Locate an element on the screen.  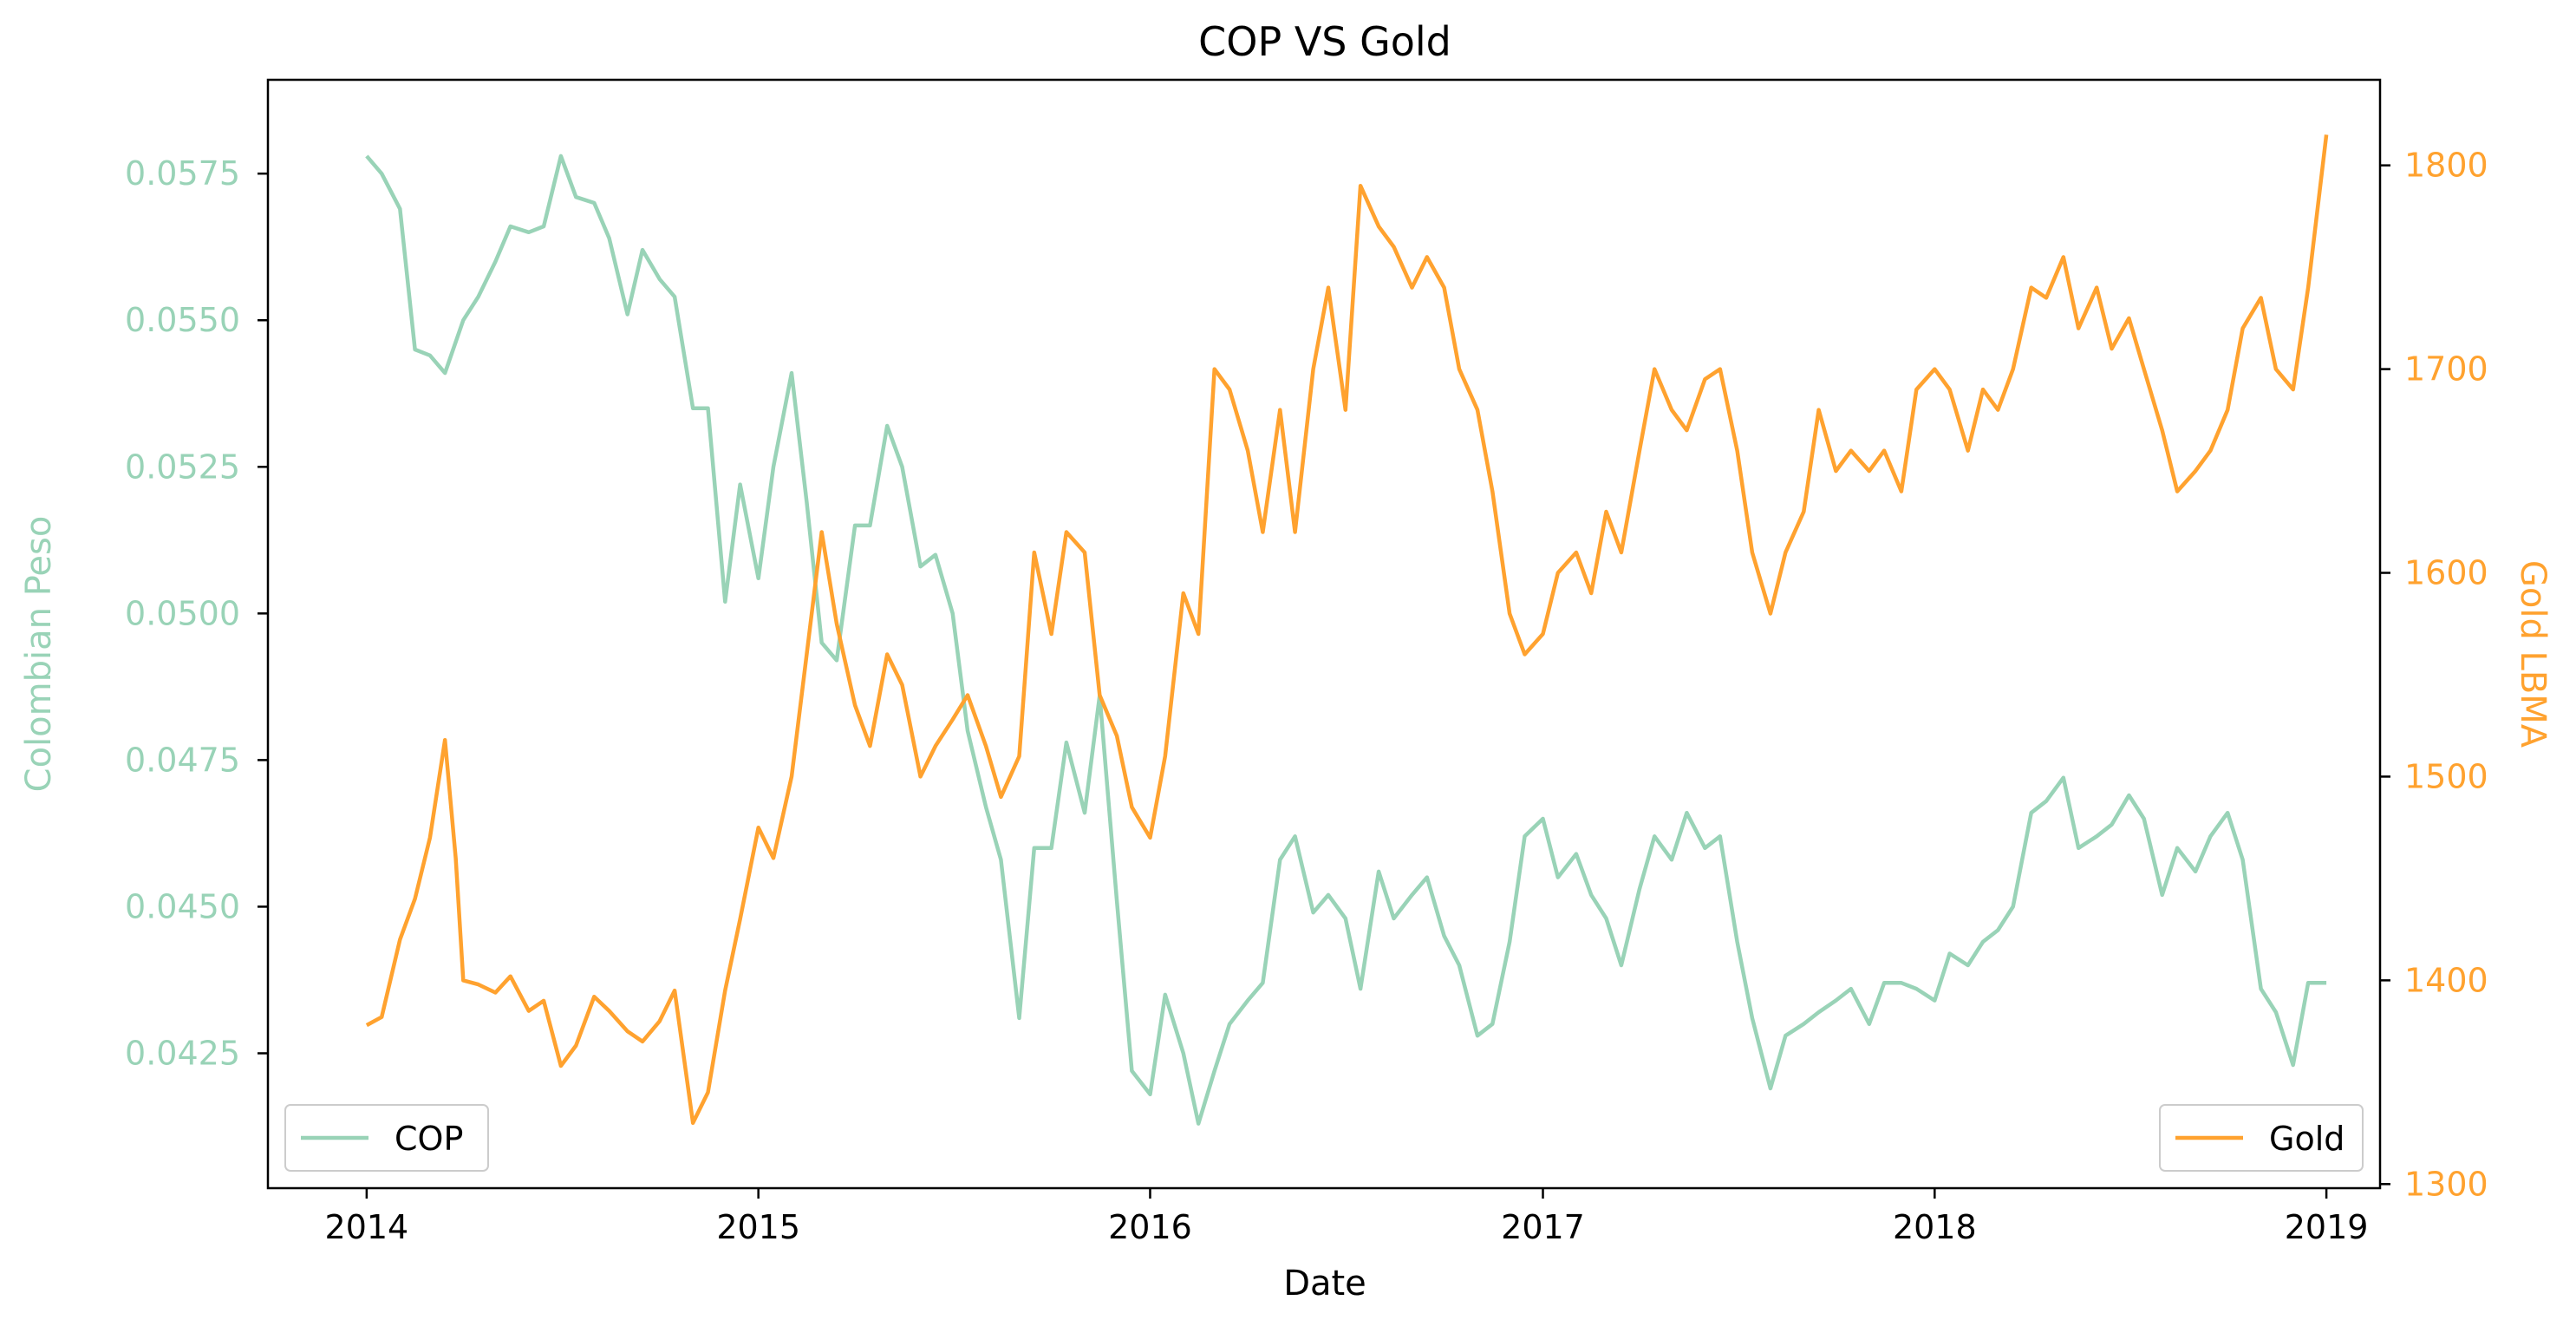
left-tick-label: 0.0500 is located at coordinates (183, 613).